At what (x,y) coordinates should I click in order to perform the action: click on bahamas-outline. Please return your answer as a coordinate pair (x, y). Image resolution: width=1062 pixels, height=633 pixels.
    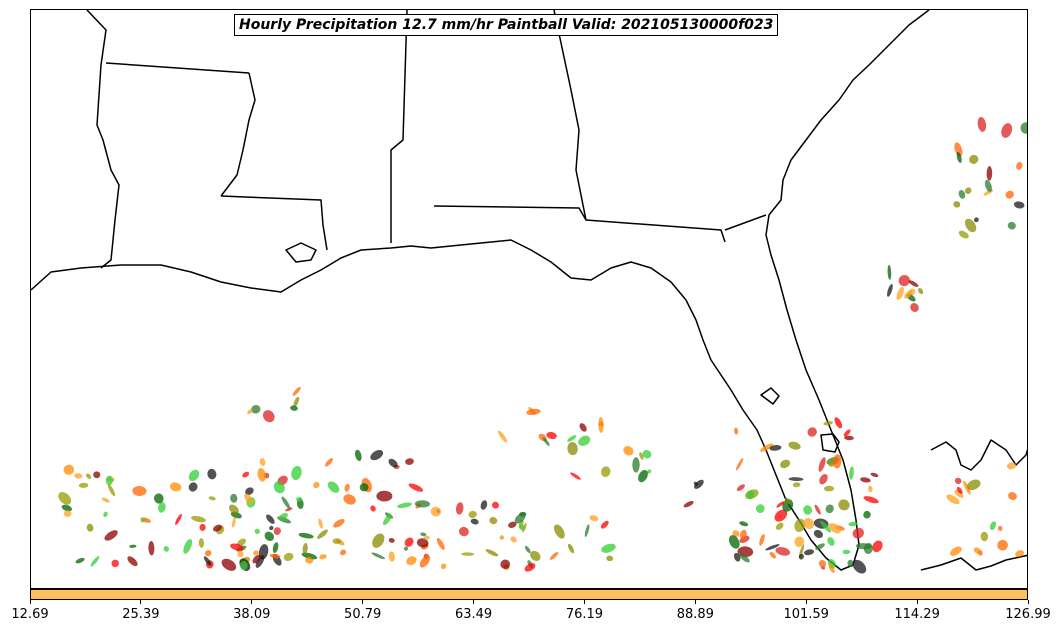
    Looking at the image, I should click on (978, 455).